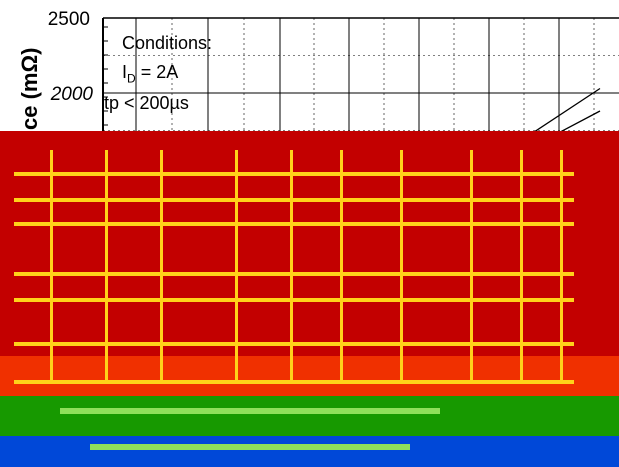 This screenshot has height=467, width=619. Describe the element at coordinates (146, 103) in the screenshot. I see `conditions-pulse: tp < 200µs` at that location.